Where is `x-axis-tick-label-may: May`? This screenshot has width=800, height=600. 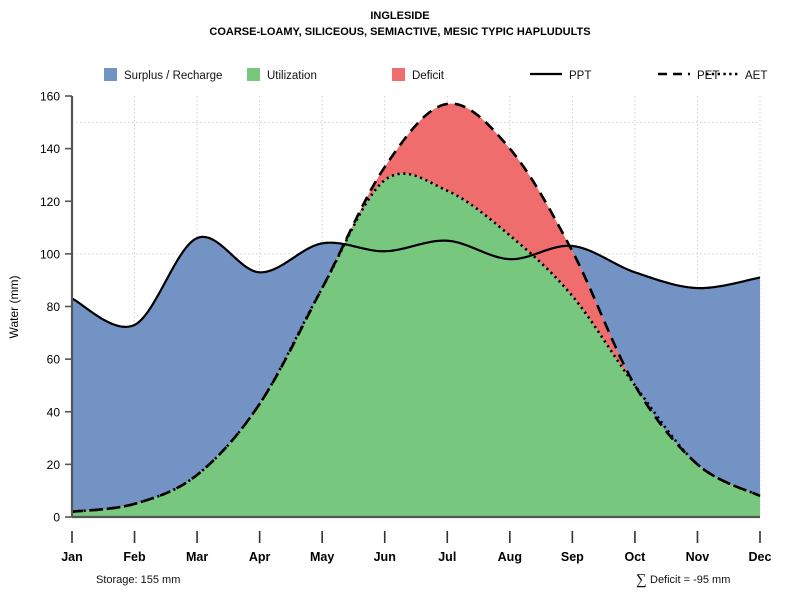 x-axis-tick-label-may: May is located at coordinates (322, 557).